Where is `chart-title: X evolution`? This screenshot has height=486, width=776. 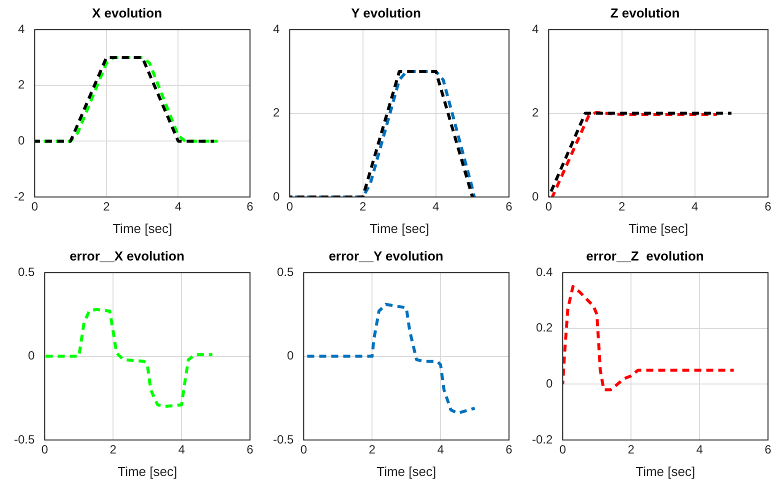 chart-title: X evolution is located at coordinates (127, 12).